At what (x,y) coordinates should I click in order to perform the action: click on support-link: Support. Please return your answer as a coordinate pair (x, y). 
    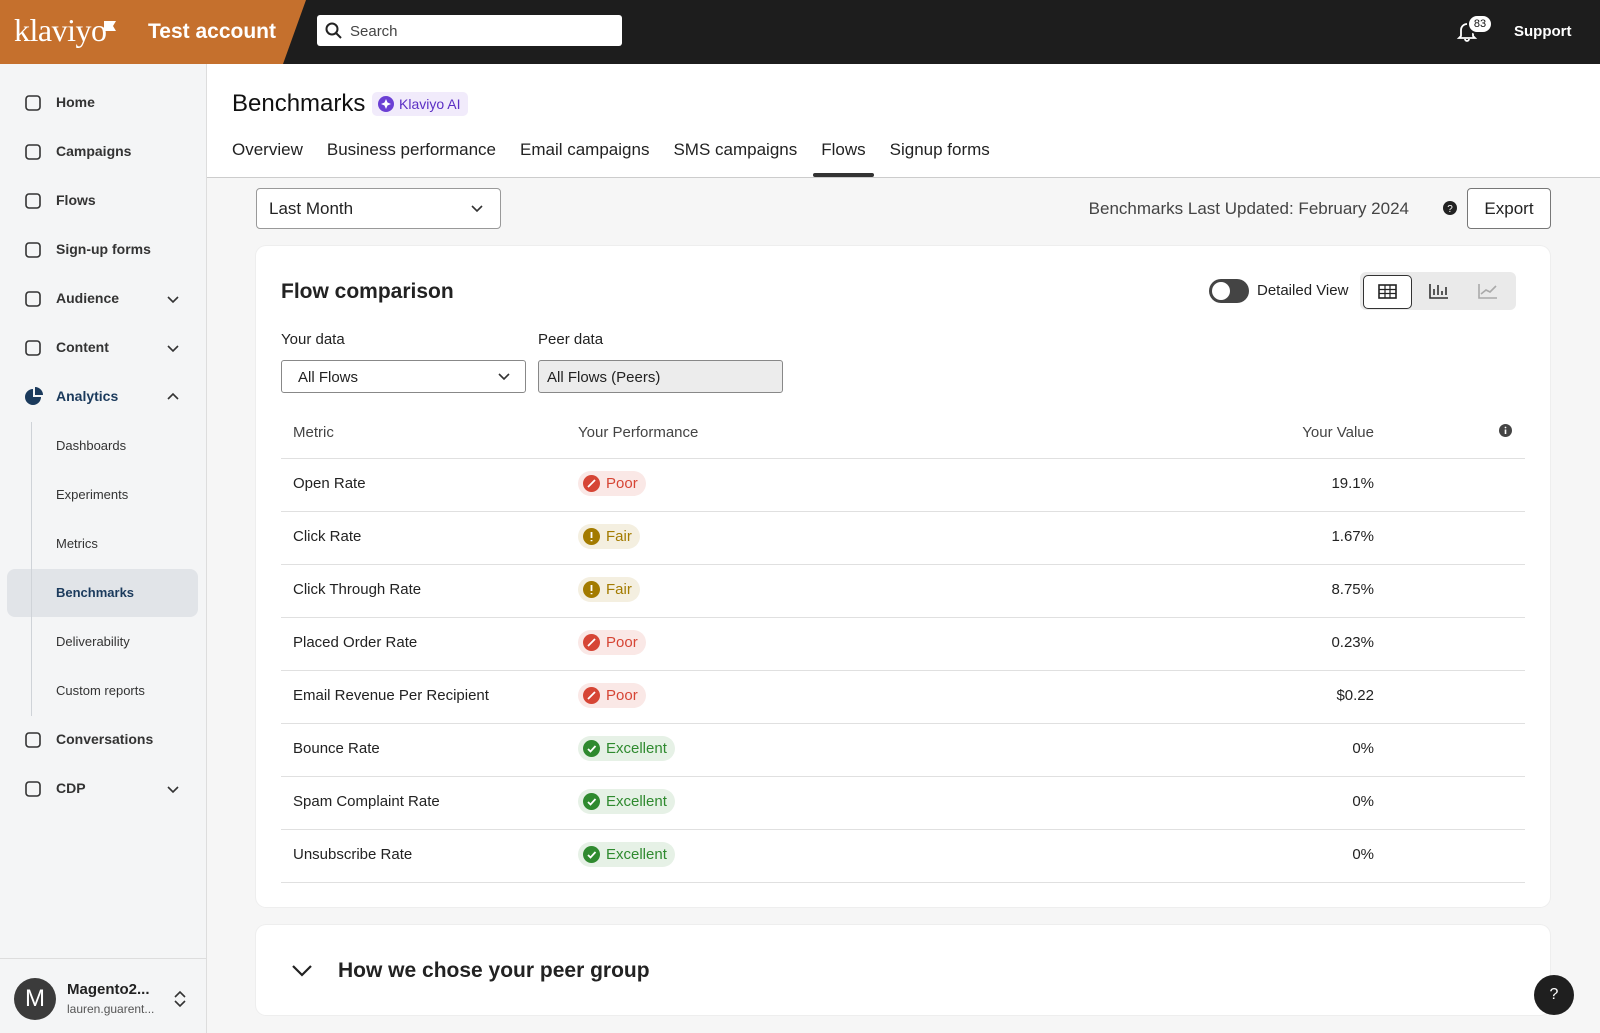
    Looking at the image, I should click on (1543, 31).